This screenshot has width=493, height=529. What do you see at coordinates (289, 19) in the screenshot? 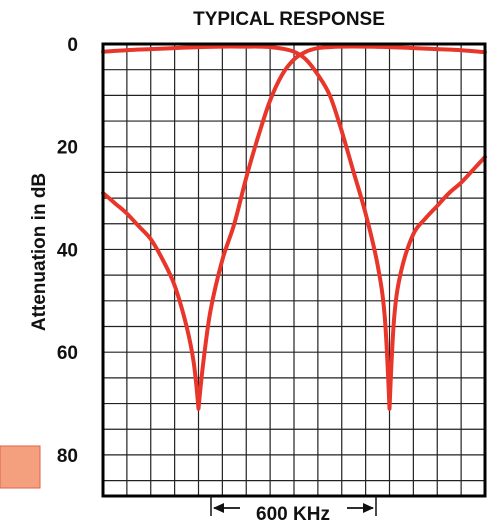
I see `chart-title: TYPICAL RESPONSE` at bounding box center [289, 19].